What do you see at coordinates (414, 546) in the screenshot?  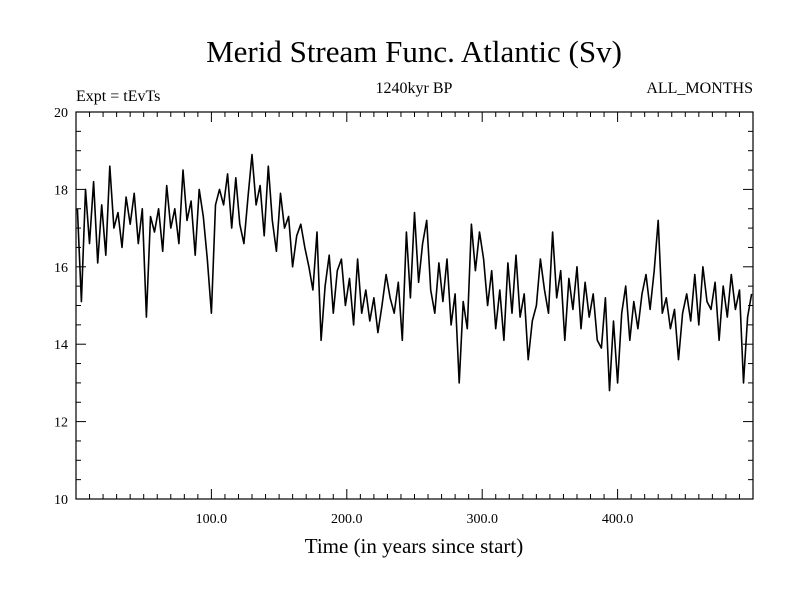 I see `x-axis-title: Time (in years since start)` at bounding box center [414, 546].